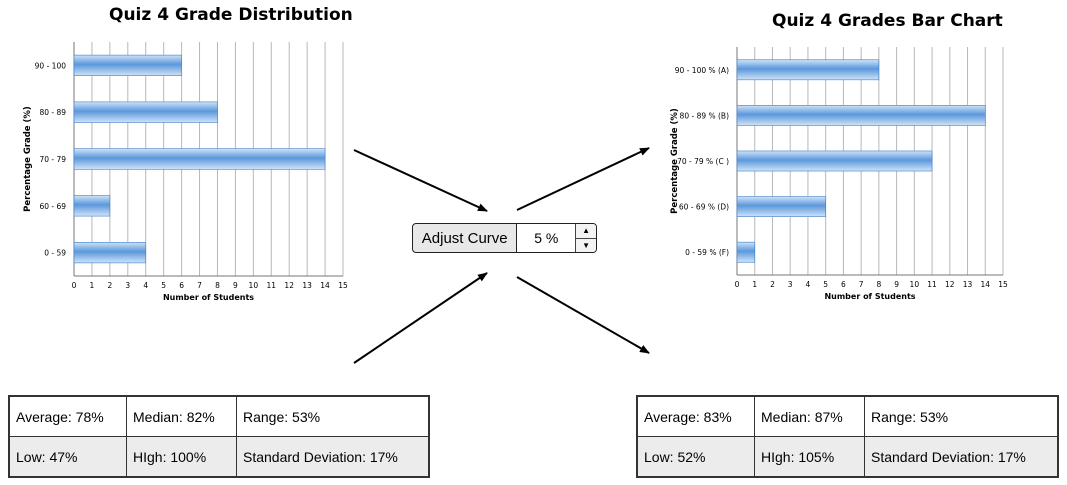  What do you see at coordinates (809, 457) in the screenshot?
I see `stat-high: HIgh: 105%` at bounding box center [809, 457].